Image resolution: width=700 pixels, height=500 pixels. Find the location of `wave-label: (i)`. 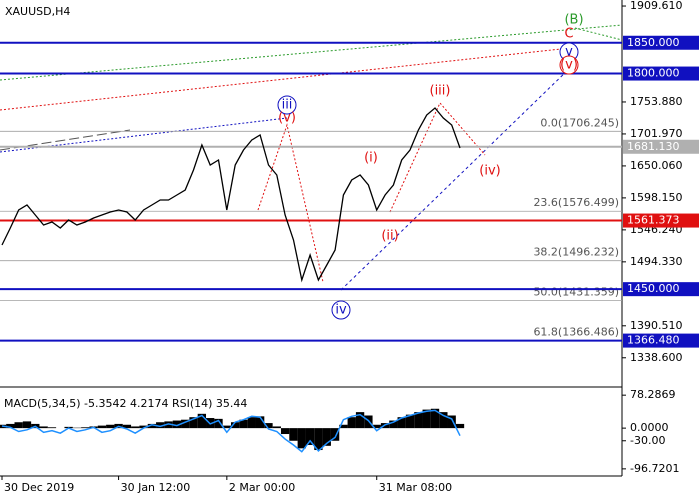

wave-label: (i) is located at coordinates (371, 158).